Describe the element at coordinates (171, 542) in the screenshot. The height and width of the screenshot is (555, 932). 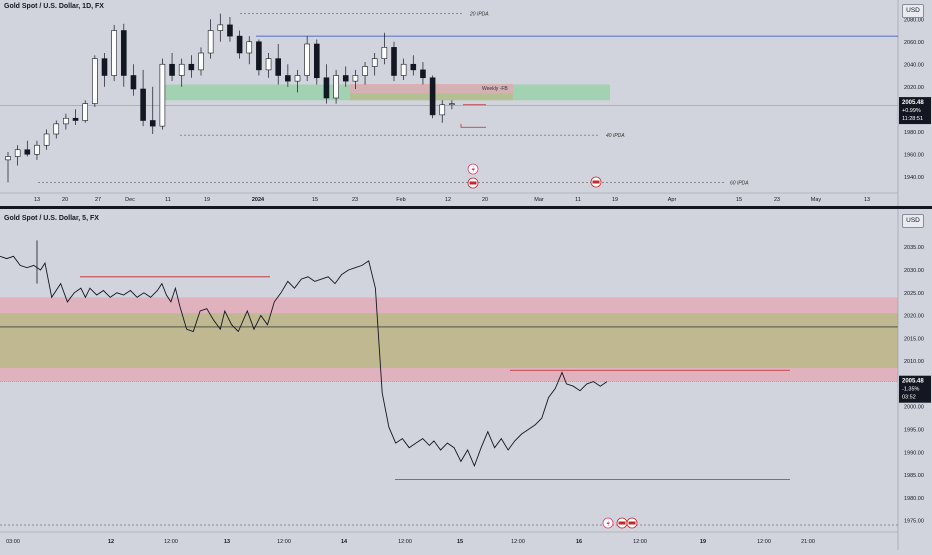
I see `time-tick-label: 12:00` at that location.